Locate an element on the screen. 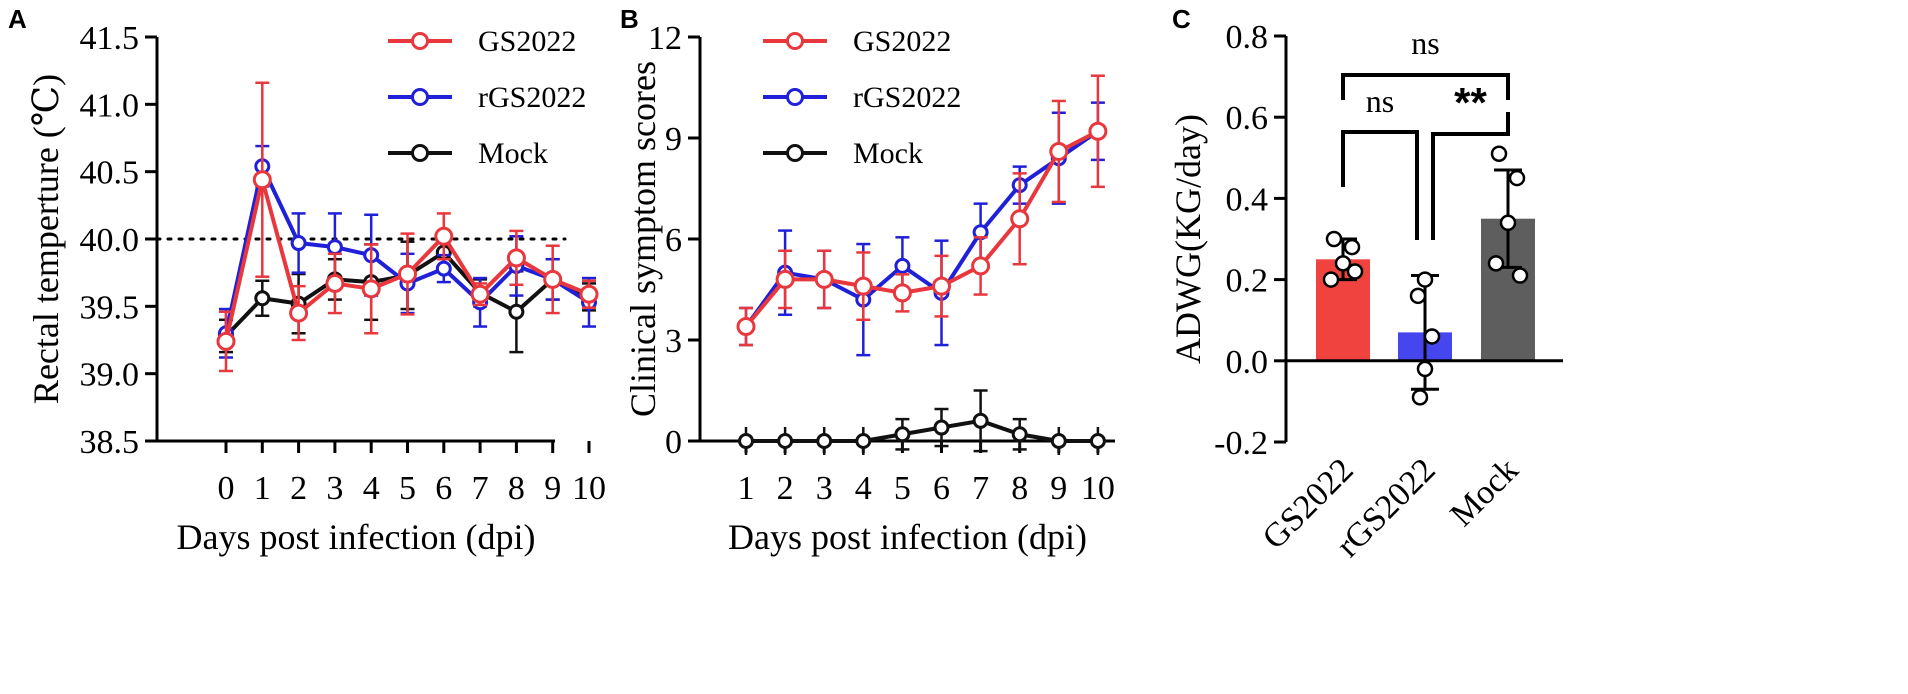  panel-a-x-tick-label: 5 is located at coordinates (407, 488).